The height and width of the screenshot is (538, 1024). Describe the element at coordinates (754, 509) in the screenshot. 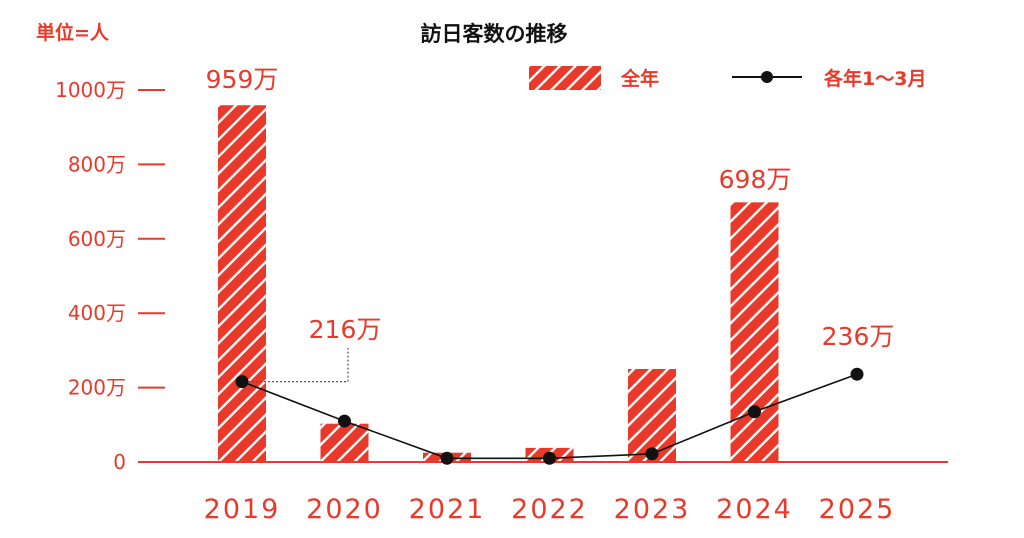

I see `x-tick-label: 2024` at that location.